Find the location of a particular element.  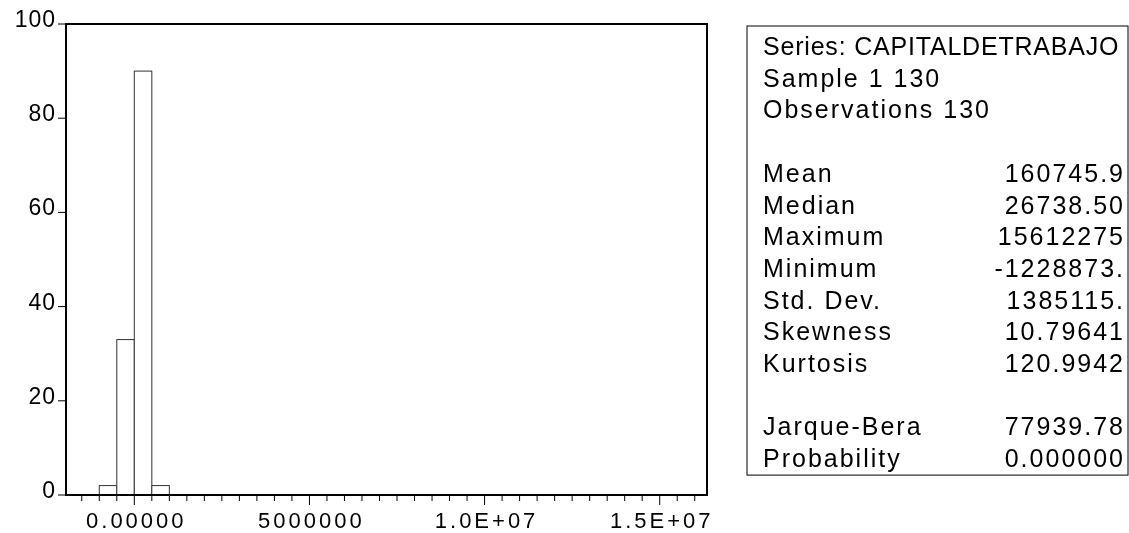

text: Observations 130 is located at coordinates (877, 109).